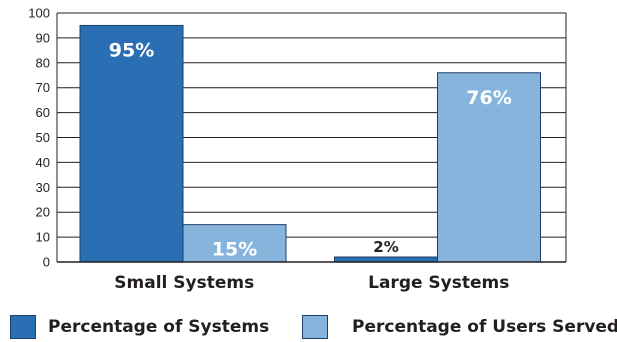  What do you see at coordinates (131, 50) in the screenshot?
I see `data-label: 95%` at bounding box center [131, 50].